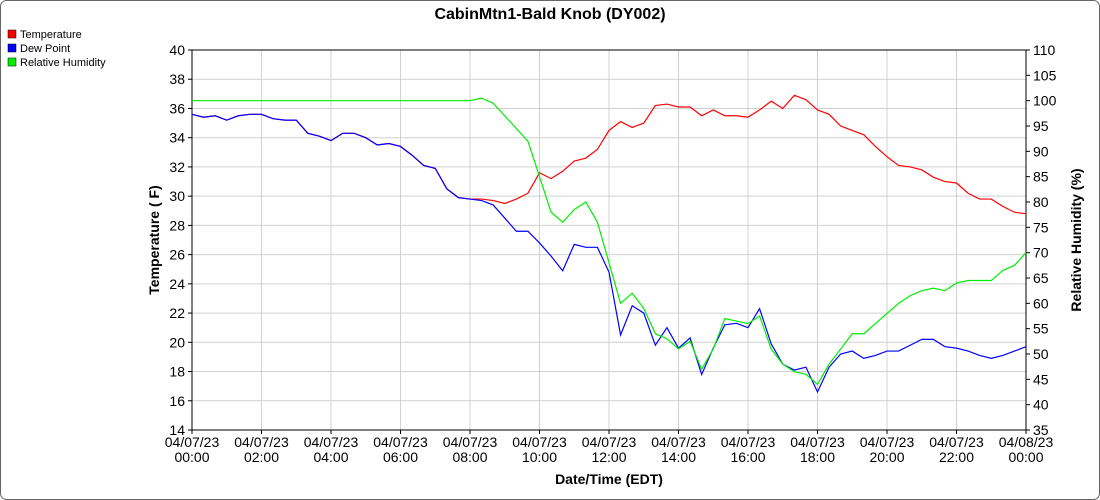 This screenshot has height=500, width=1100. I want to click on x-tick-label: 04/07/23 04:00, so click(331, 449).